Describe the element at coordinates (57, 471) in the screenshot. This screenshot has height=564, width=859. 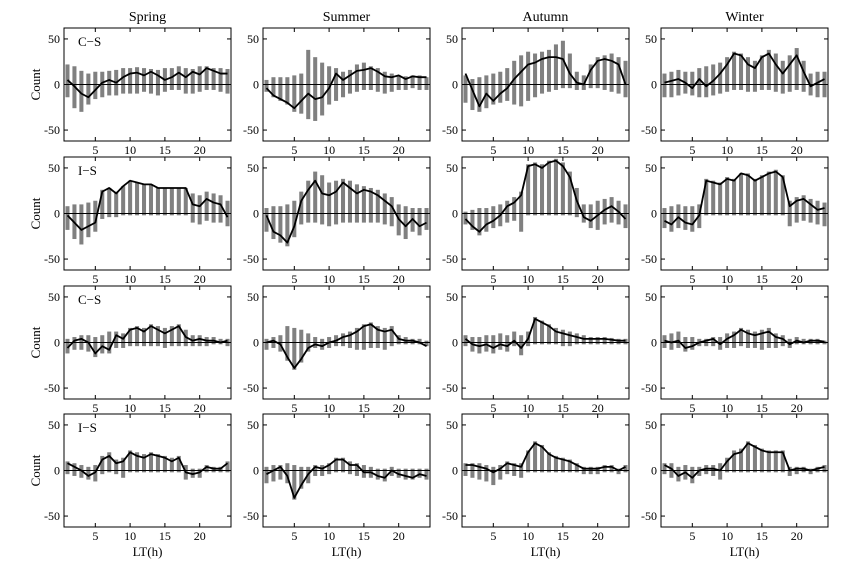
I see `y-tick-label: 0` at that location.